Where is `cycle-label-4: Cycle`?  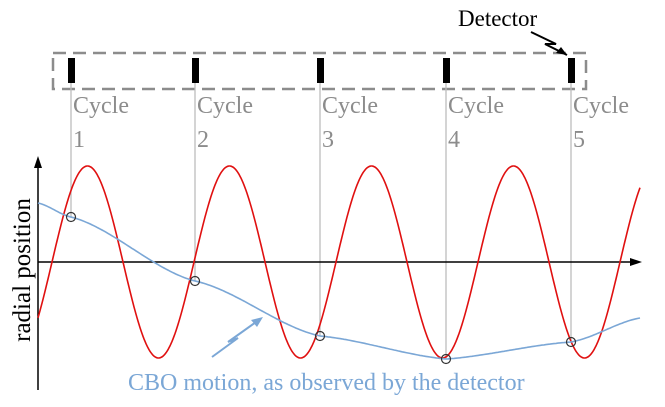
cycle-label-4: Cycle is located at coordinates (476, 106).